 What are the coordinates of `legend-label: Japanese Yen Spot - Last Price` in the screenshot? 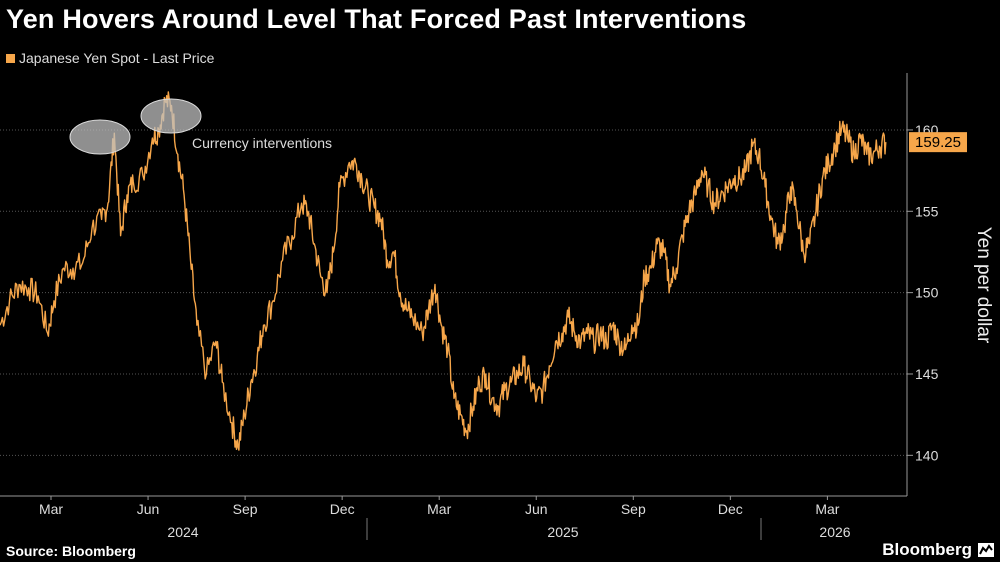 It's located at (117, 58).